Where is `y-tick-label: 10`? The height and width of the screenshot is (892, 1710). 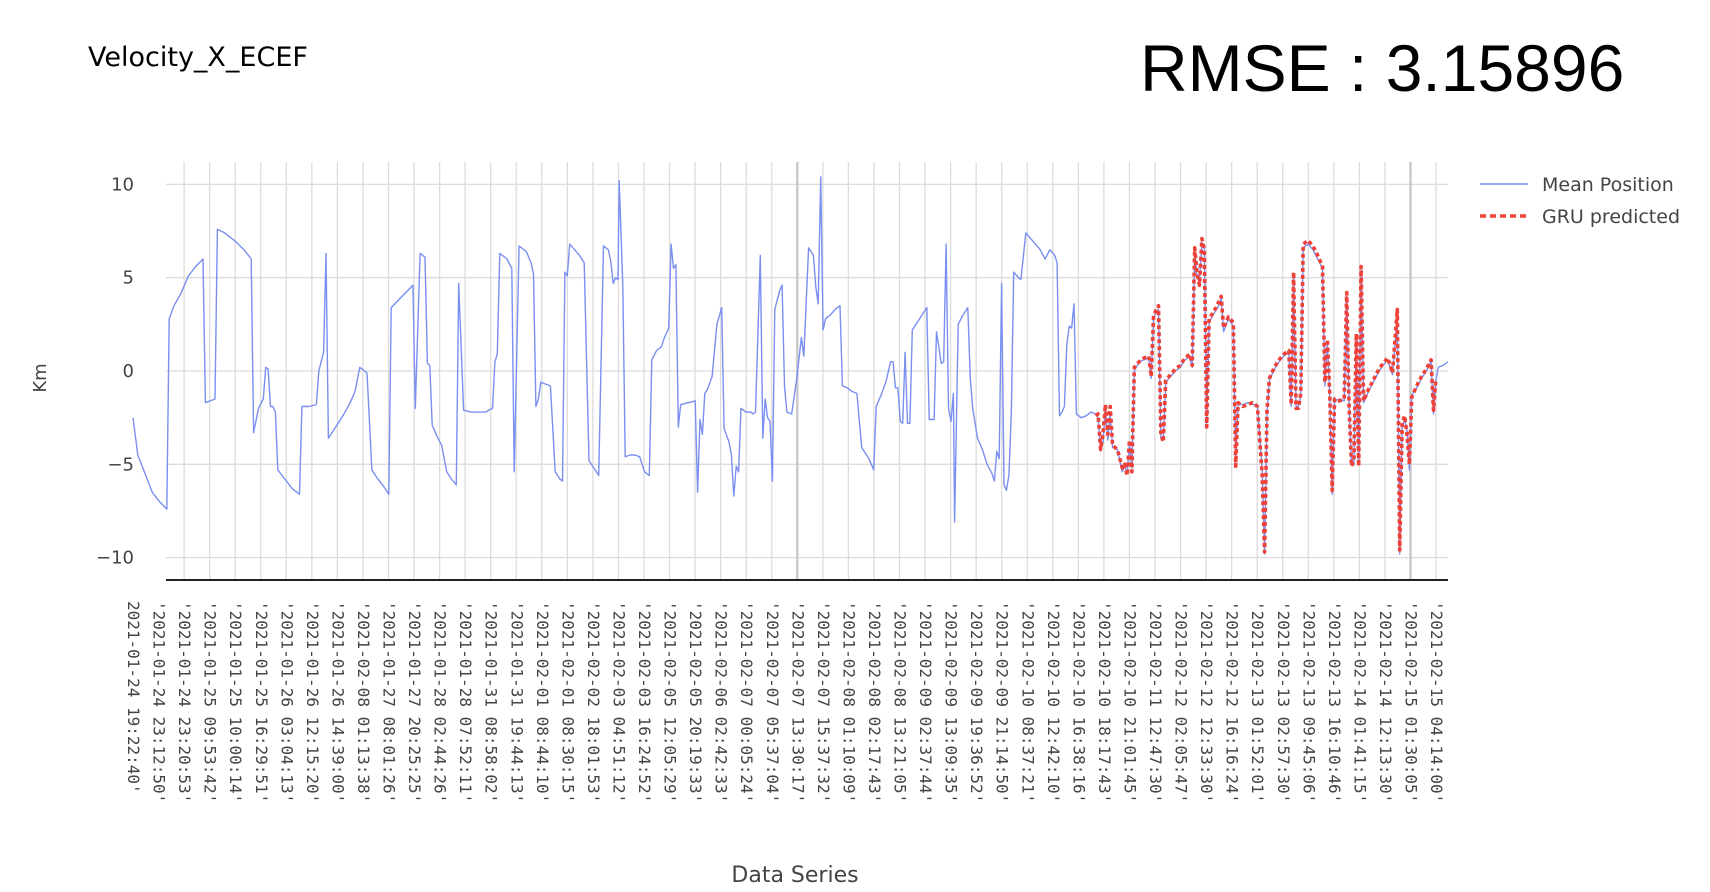
y-tick-label: 10 is located at coordinates (122, 184).